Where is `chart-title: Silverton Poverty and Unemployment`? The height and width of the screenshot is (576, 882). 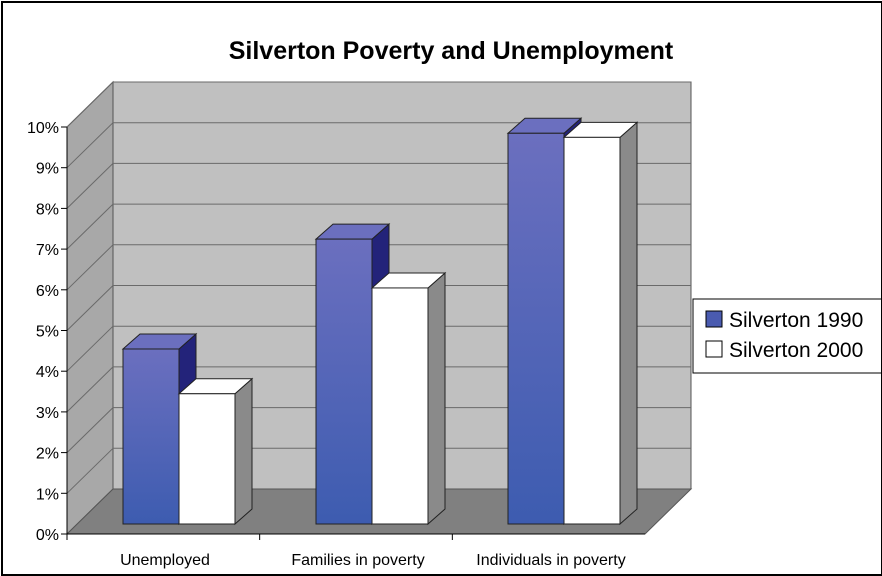
chart-title: Silverton Poverty and Unemployment is located at coordinates (451, 51).